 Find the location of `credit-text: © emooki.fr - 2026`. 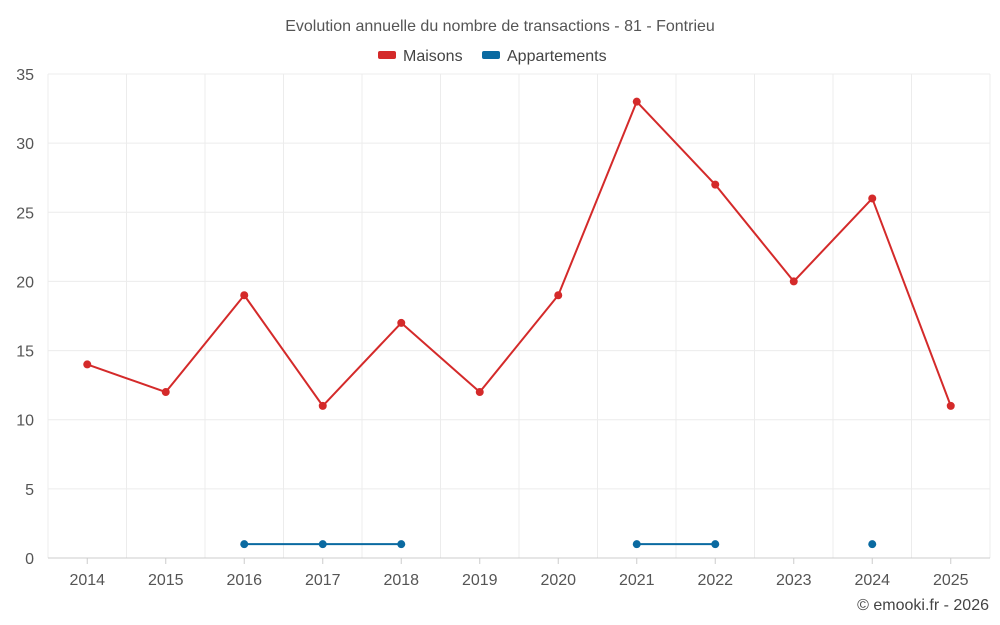

credit-text: © emooki.fr - 2026 is located at coordinates (923, 605).